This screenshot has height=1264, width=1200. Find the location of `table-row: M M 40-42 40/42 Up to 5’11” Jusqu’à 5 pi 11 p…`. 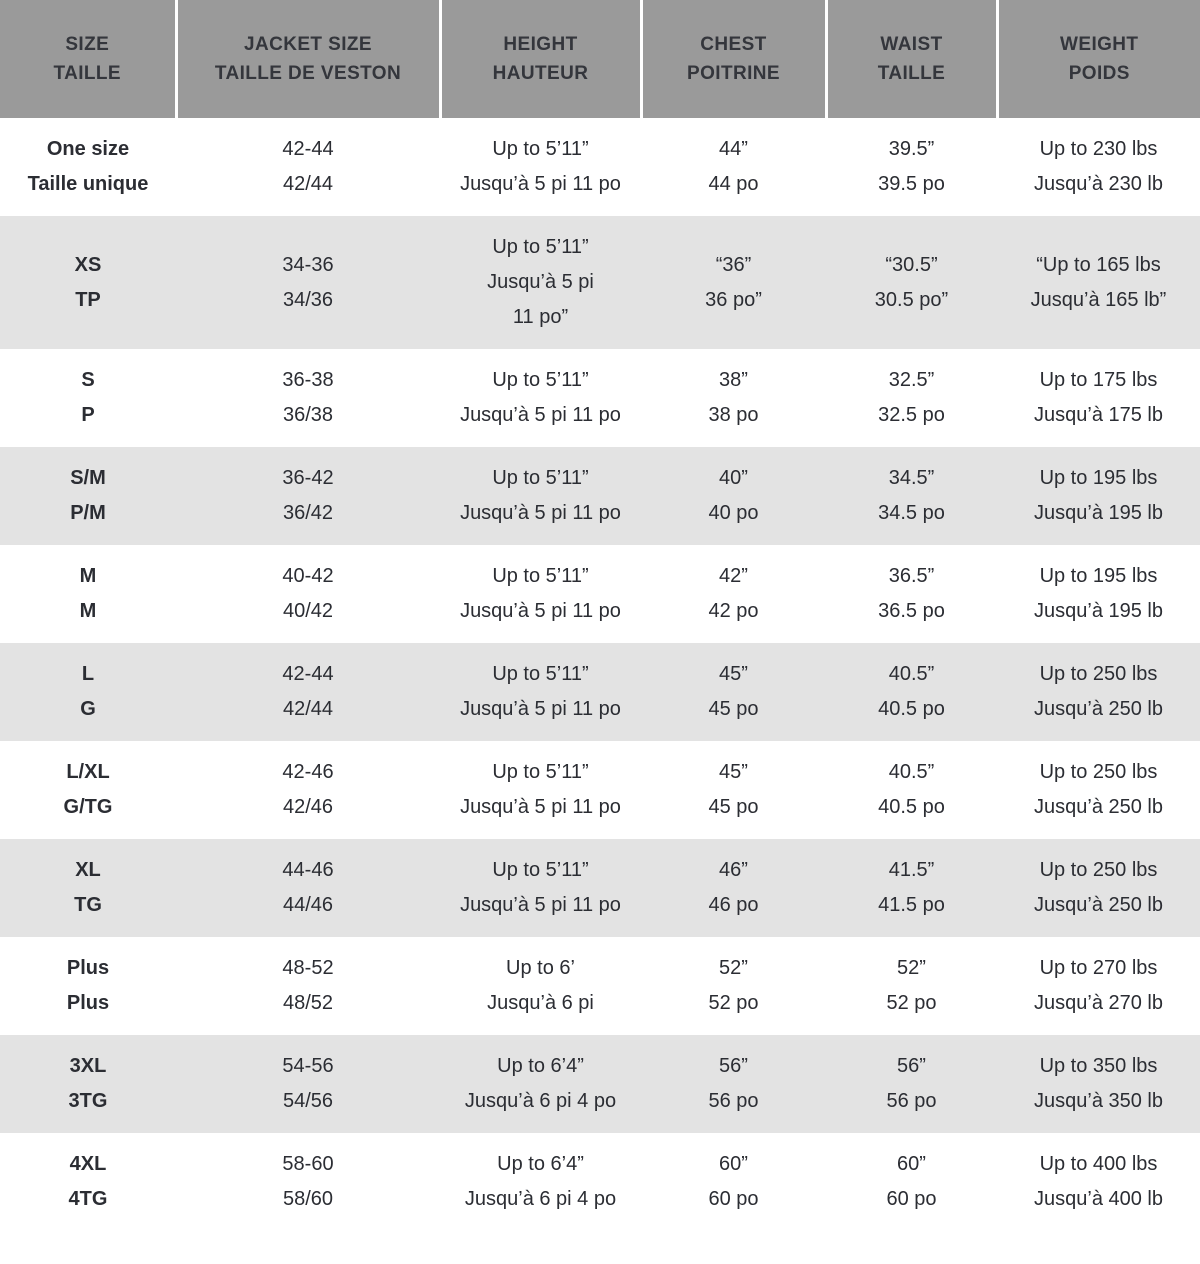

table-row: M M 40-42 40/42 Up to 5’11” Jusqu’à 5 pi 11 p… is located at coordinates (600, 594).